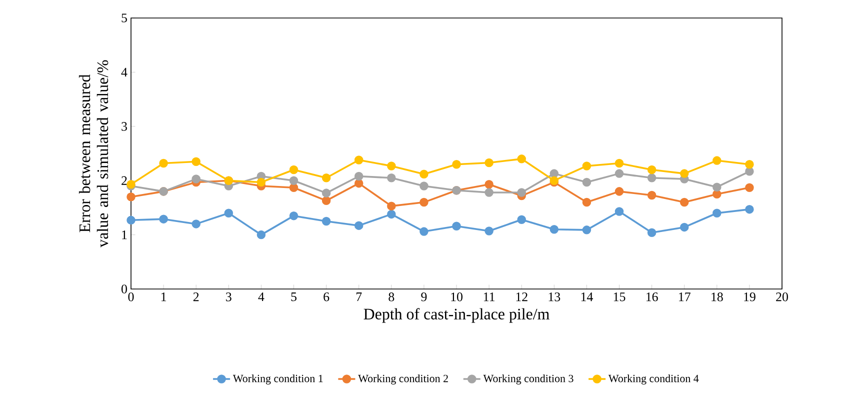  I want to click on x-tick-label: 0, so click(131, 297).